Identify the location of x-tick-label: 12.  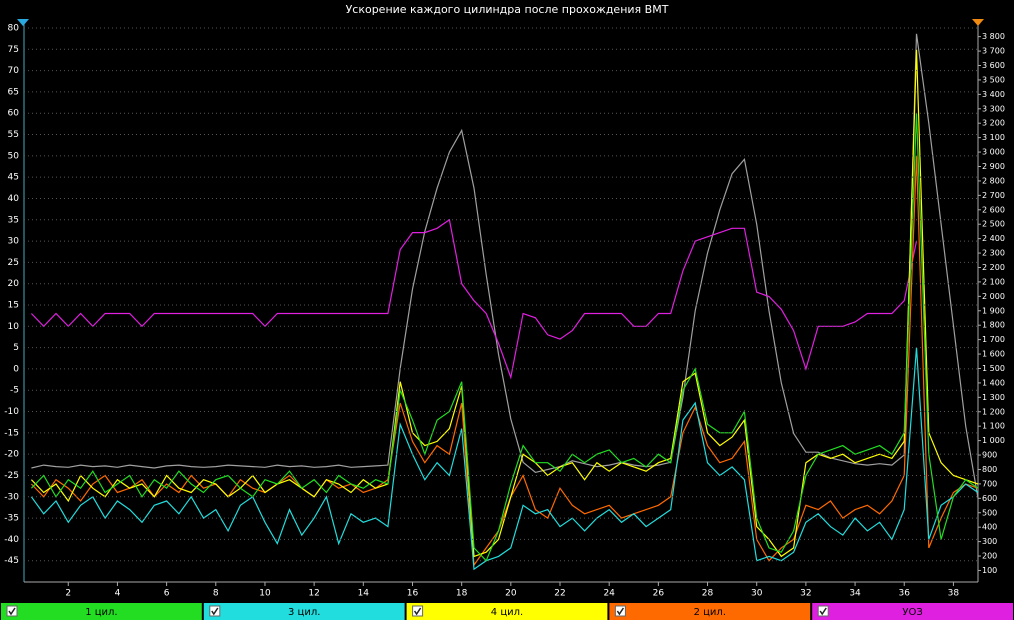
(313, 594).